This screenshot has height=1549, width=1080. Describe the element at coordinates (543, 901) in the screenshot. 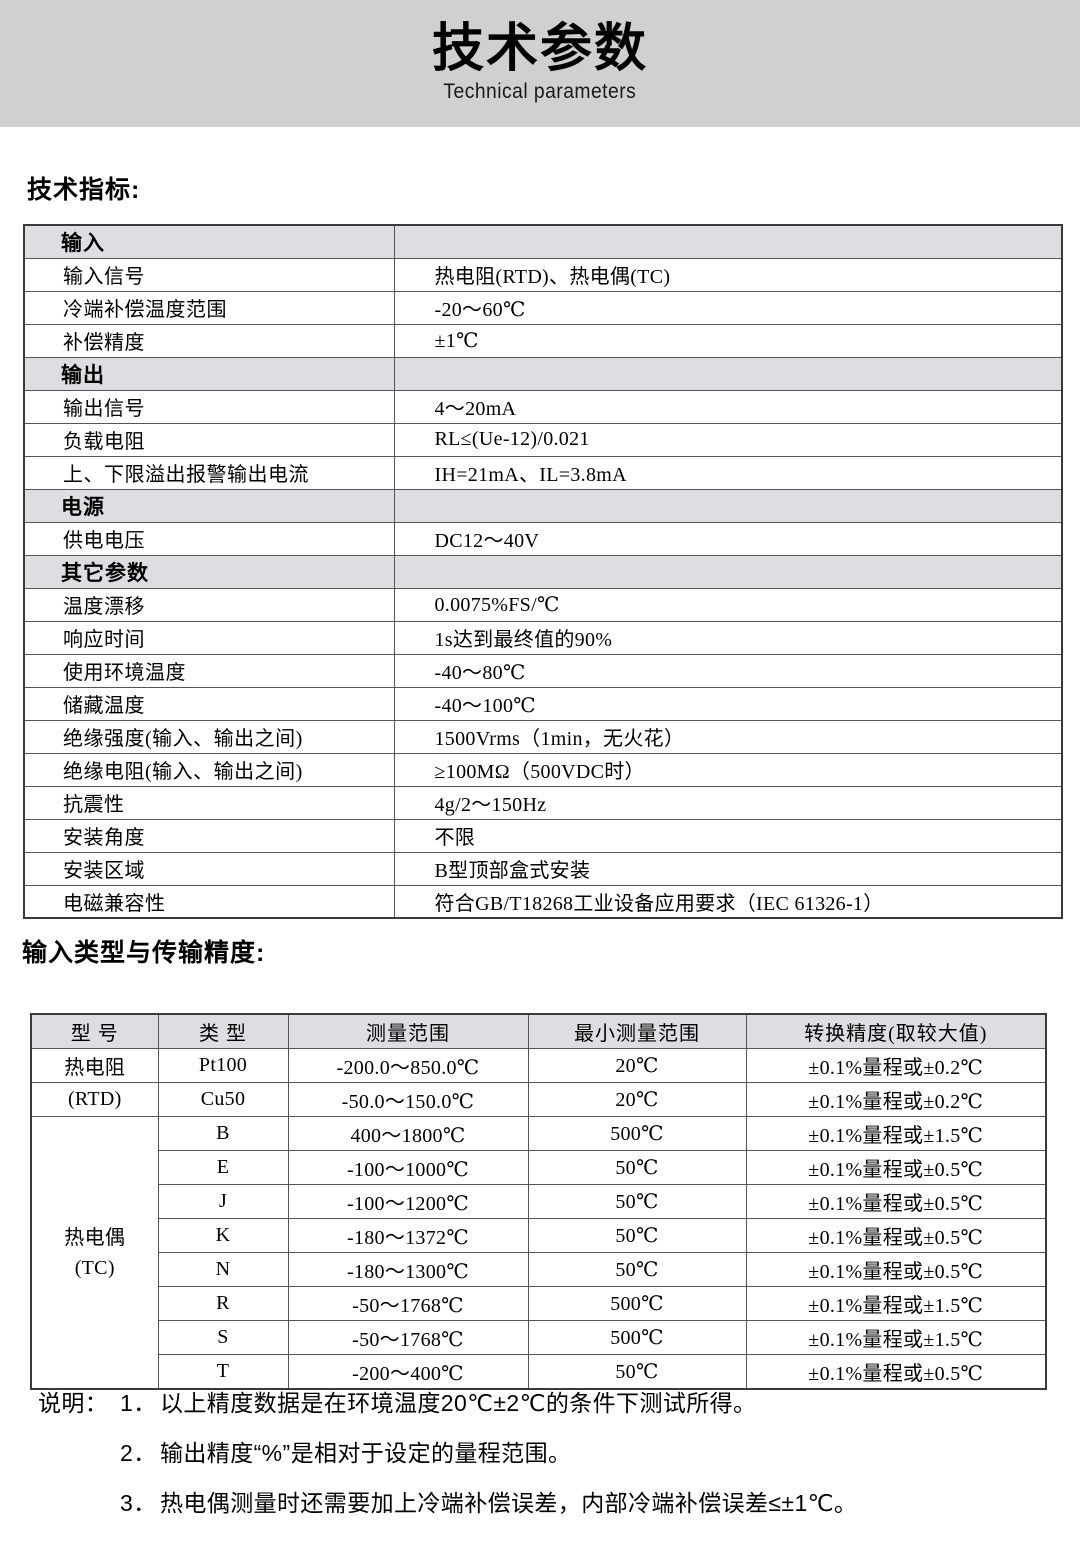

I see `spec-row: 电磁兼容性 符合GB/T18268工业设备应用要求（IEC 61326-1）` at that location.